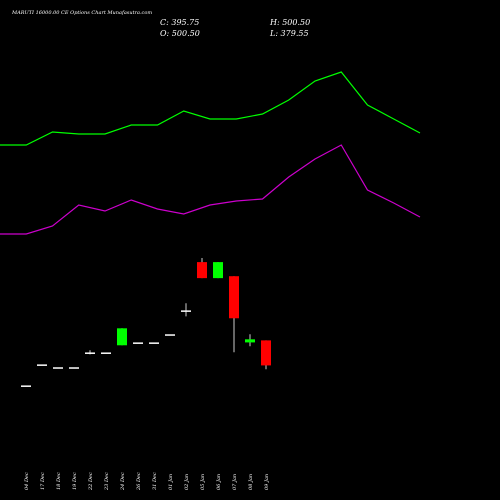 The width and height of the screenshot is (500, 500). Describe the element at coordinates (219, 482) in the screenshot. I see `x-tick-label: 06 Jan` at that location.